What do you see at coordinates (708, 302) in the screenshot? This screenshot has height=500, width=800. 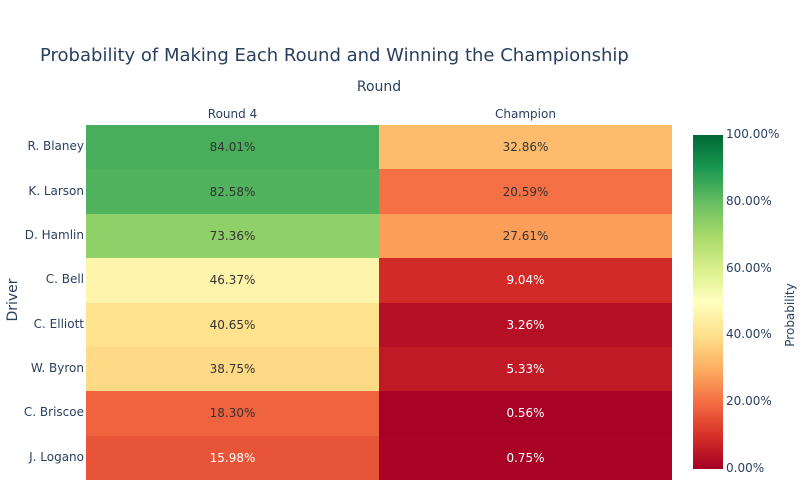 I see `colorbar` at bounding box center [708, 302].